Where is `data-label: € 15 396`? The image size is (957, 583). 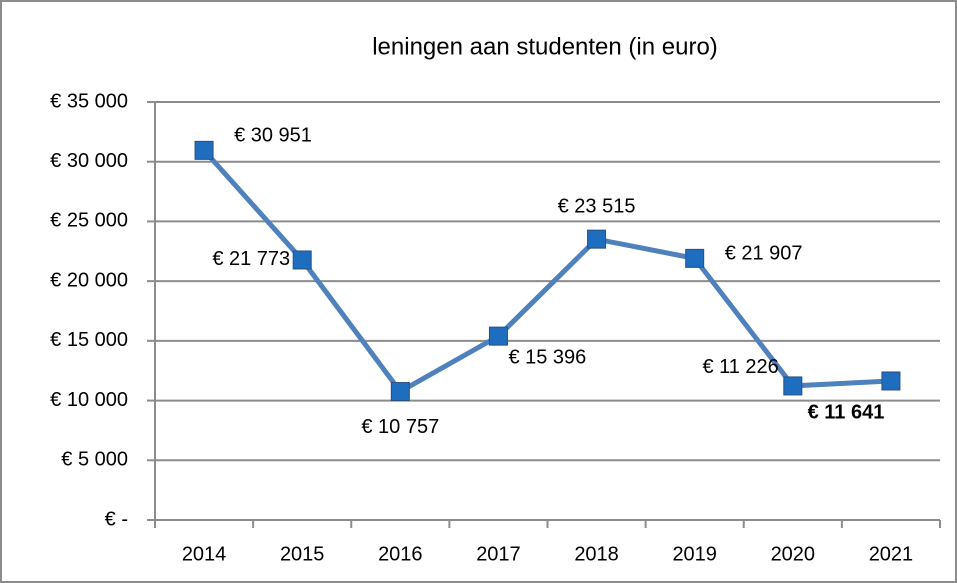
data-label: € 15 396 is located at coordinates (547, 357).